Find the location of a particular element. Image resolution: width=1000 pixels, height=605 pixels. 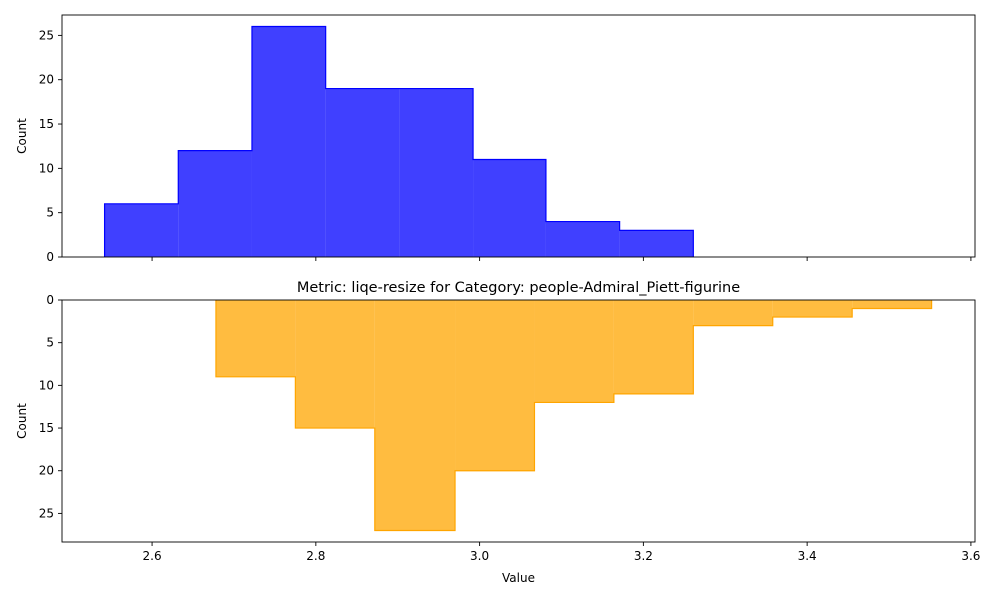

bottom-y-tick-label-4: 20 is located at coordinates (46, 471).